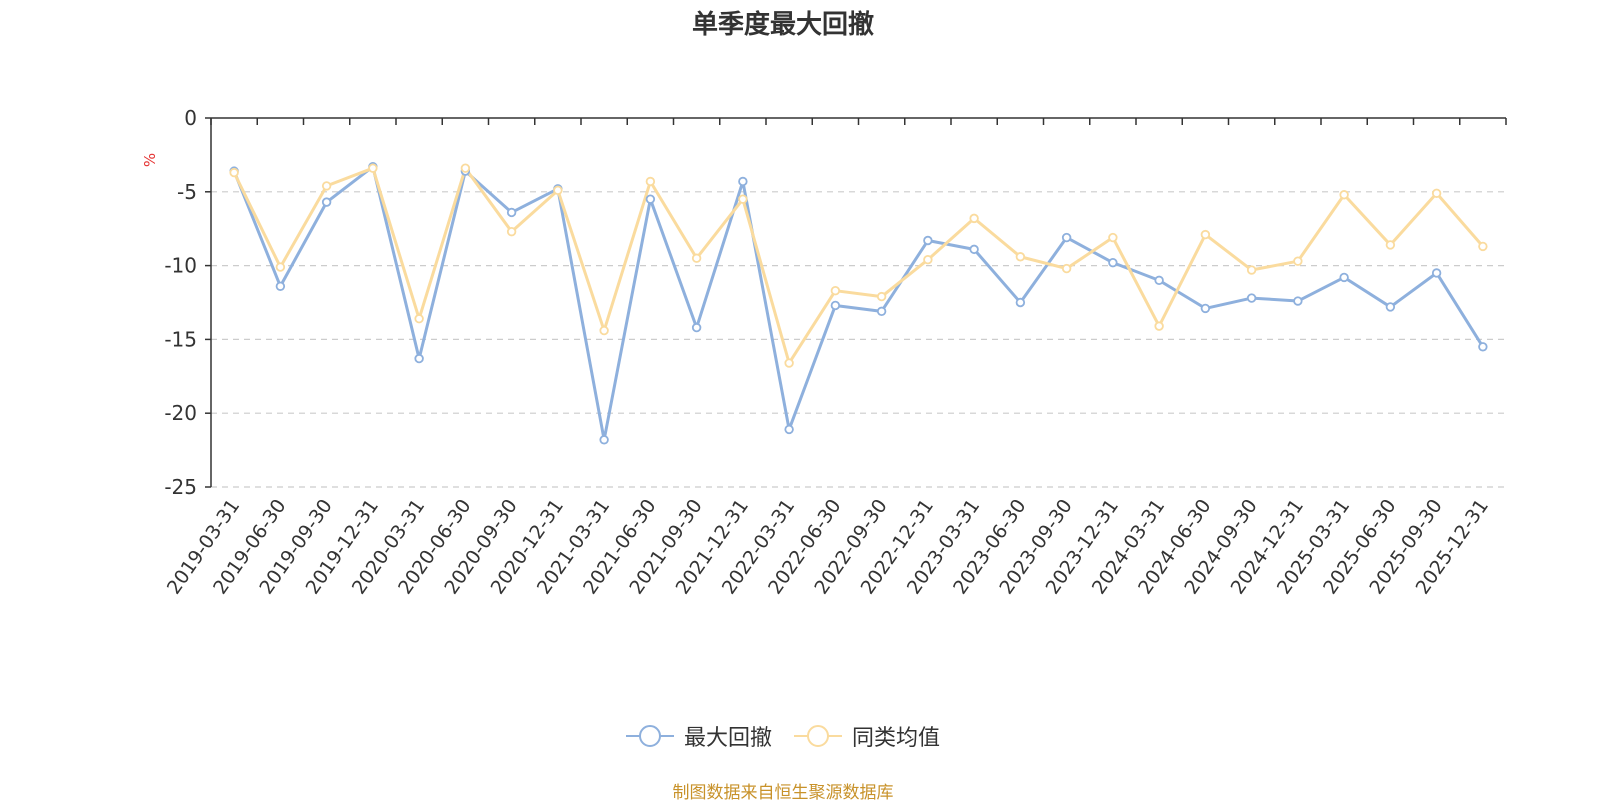 The height and width of the screenshot is (803, 1600). What do you see at coordinates (783, 736) in the screenshot?
I see `chart-legend: 最大回撤 同类均值` at bounding box center [783, 736].